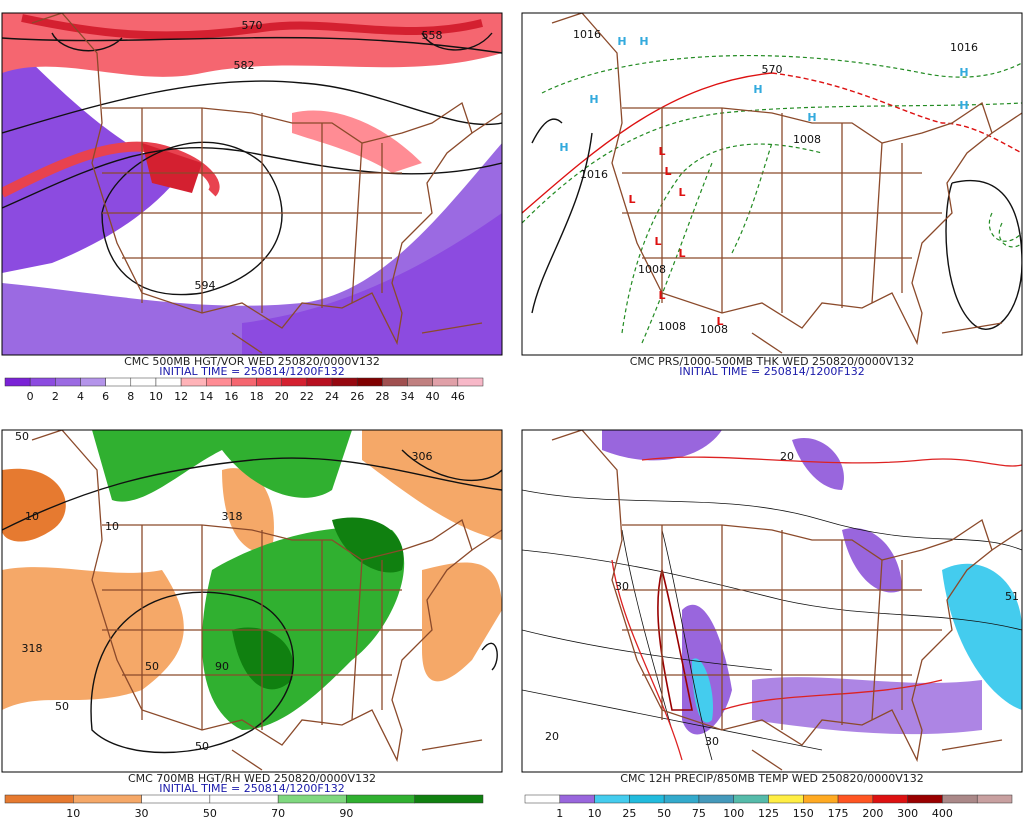 The height and width of the screenshot is (823, 1024). What do you see at coordinates (252, 778) in the screenshot?
I see `panel-title: CMC 700MB HGT/RH WED 250820/0000V132` at bounding box center [252, 778].